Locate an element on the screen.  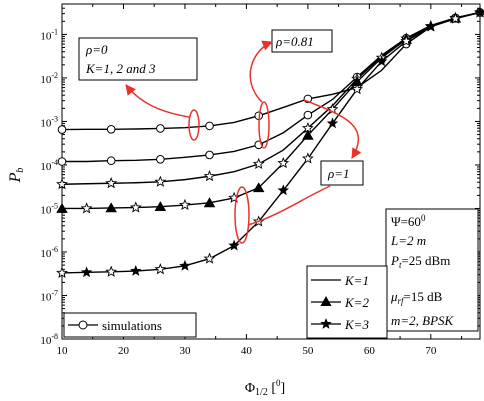
x-tick-label-20: 20 is located at coordinates (124, 351).